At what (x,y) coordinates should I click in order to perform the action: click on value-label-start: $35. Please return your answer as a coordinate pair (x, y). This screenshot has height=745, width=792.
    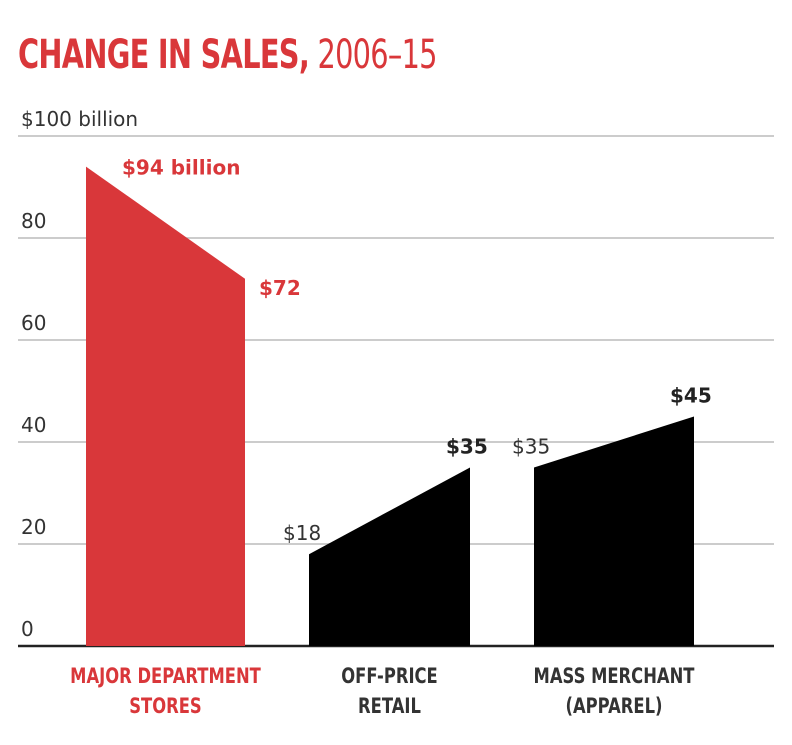
    Looking at the image, I should click on (531, 447).